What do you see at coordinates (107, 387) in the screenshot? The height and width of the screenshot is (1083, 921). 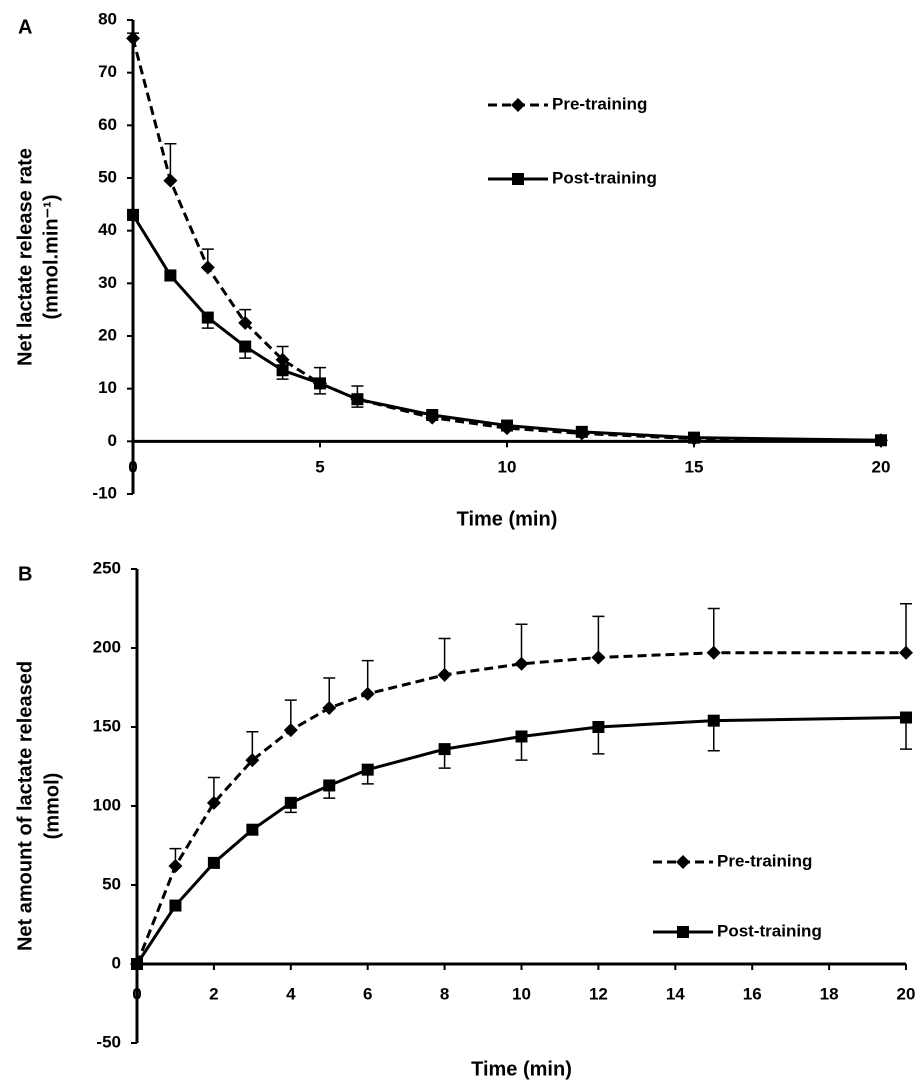 I see `y-tick-label: 10` at bounding box center [107, 387].